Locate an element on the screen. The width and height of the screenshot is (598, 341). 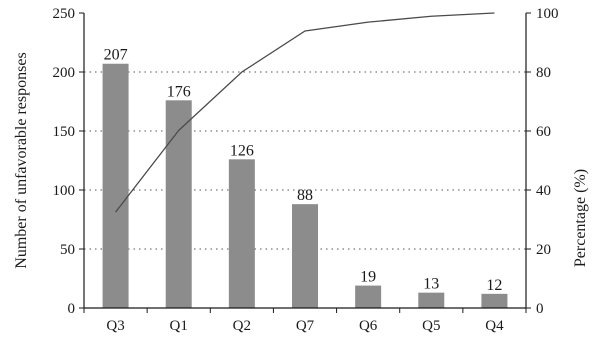
left-tick-label: 200 is located at coordinates (64, 73).